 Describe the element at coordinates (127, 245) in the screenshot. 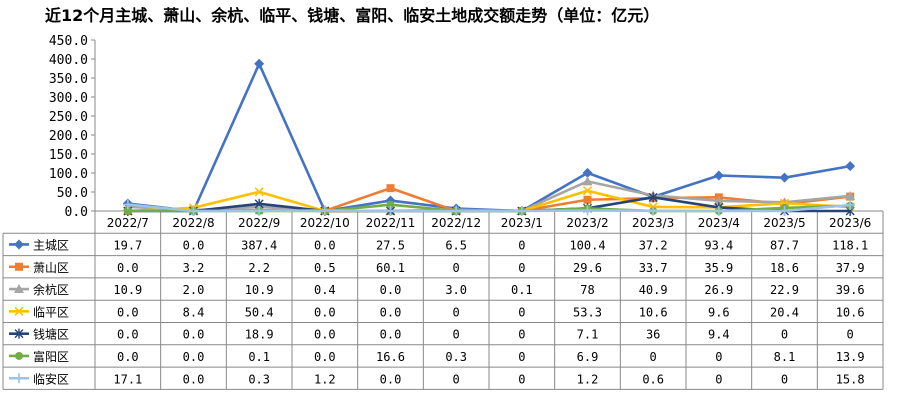

I see `data-label: 19.7` at that location.